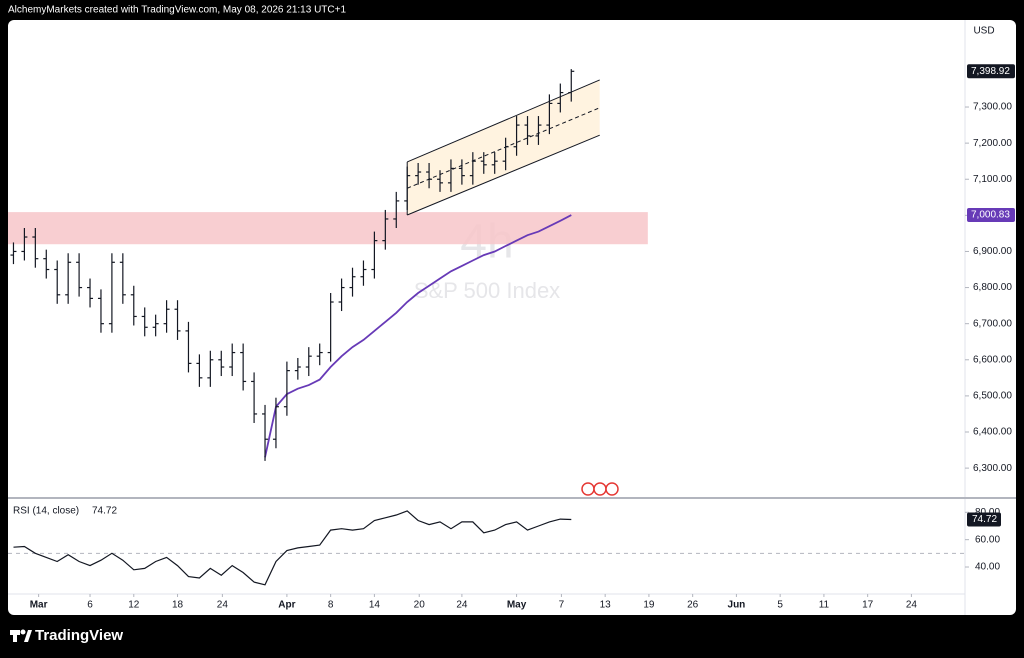 The image size is (1024, 658). I want to click on last-price-box, so click(991, 71).